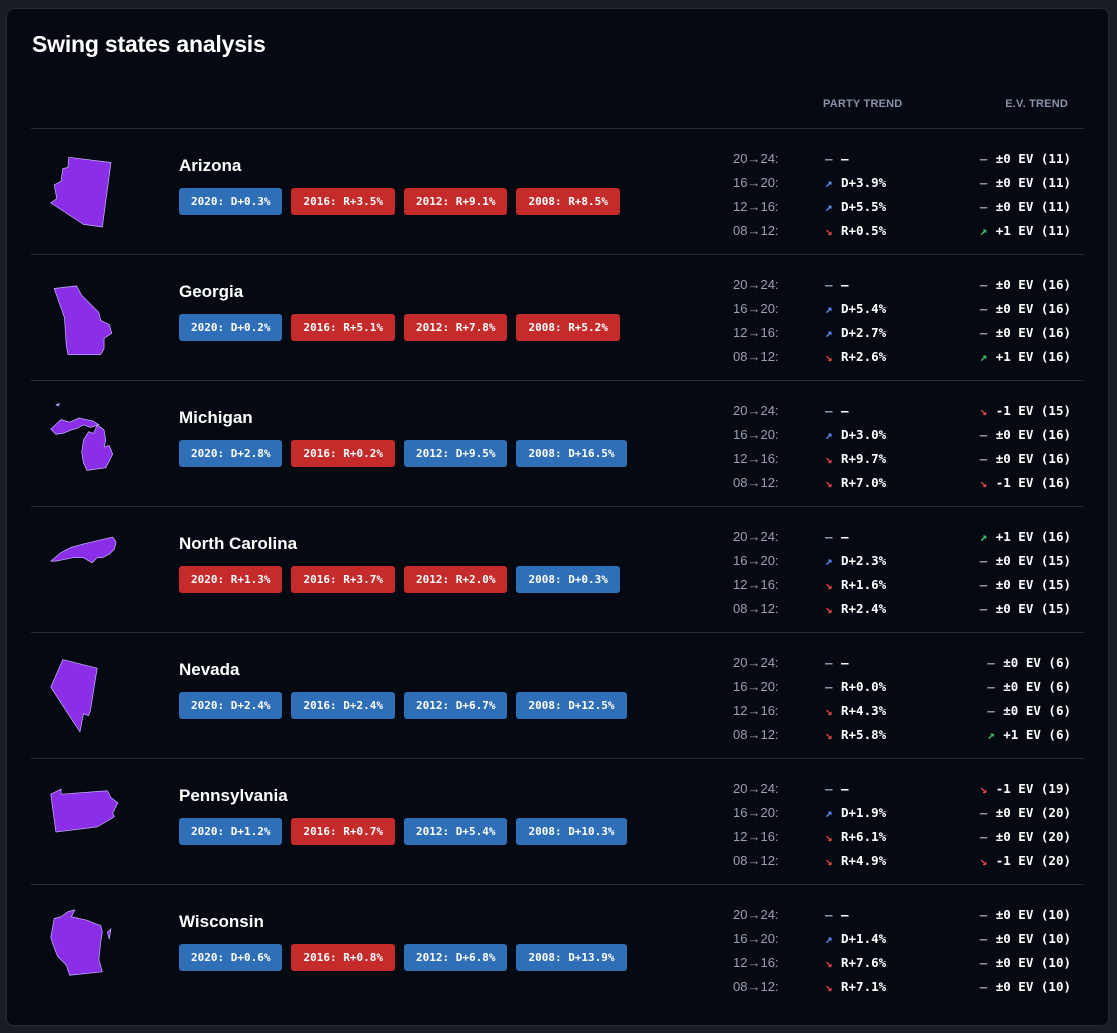  I want to click on result-badge: 2020: D+0.3%, so click(231, 201).